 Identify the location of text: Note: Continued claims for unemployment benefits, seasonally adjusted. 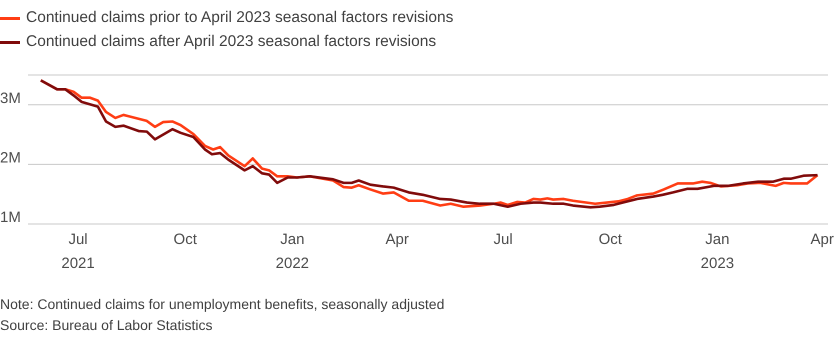
(223, 304).